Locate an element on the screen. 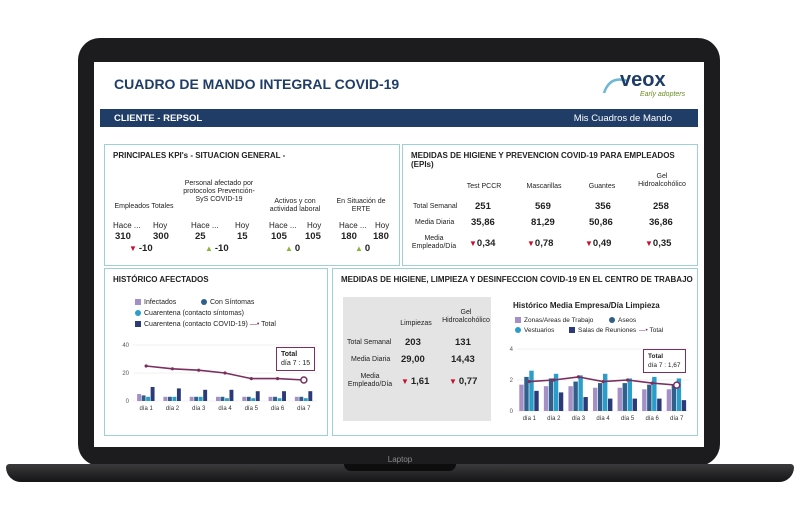 Image resolution: width=800 pixels, height=532 pixels. my-dashboards-link: Mis Cuadros de Mando is located at coordinates (622, 118).